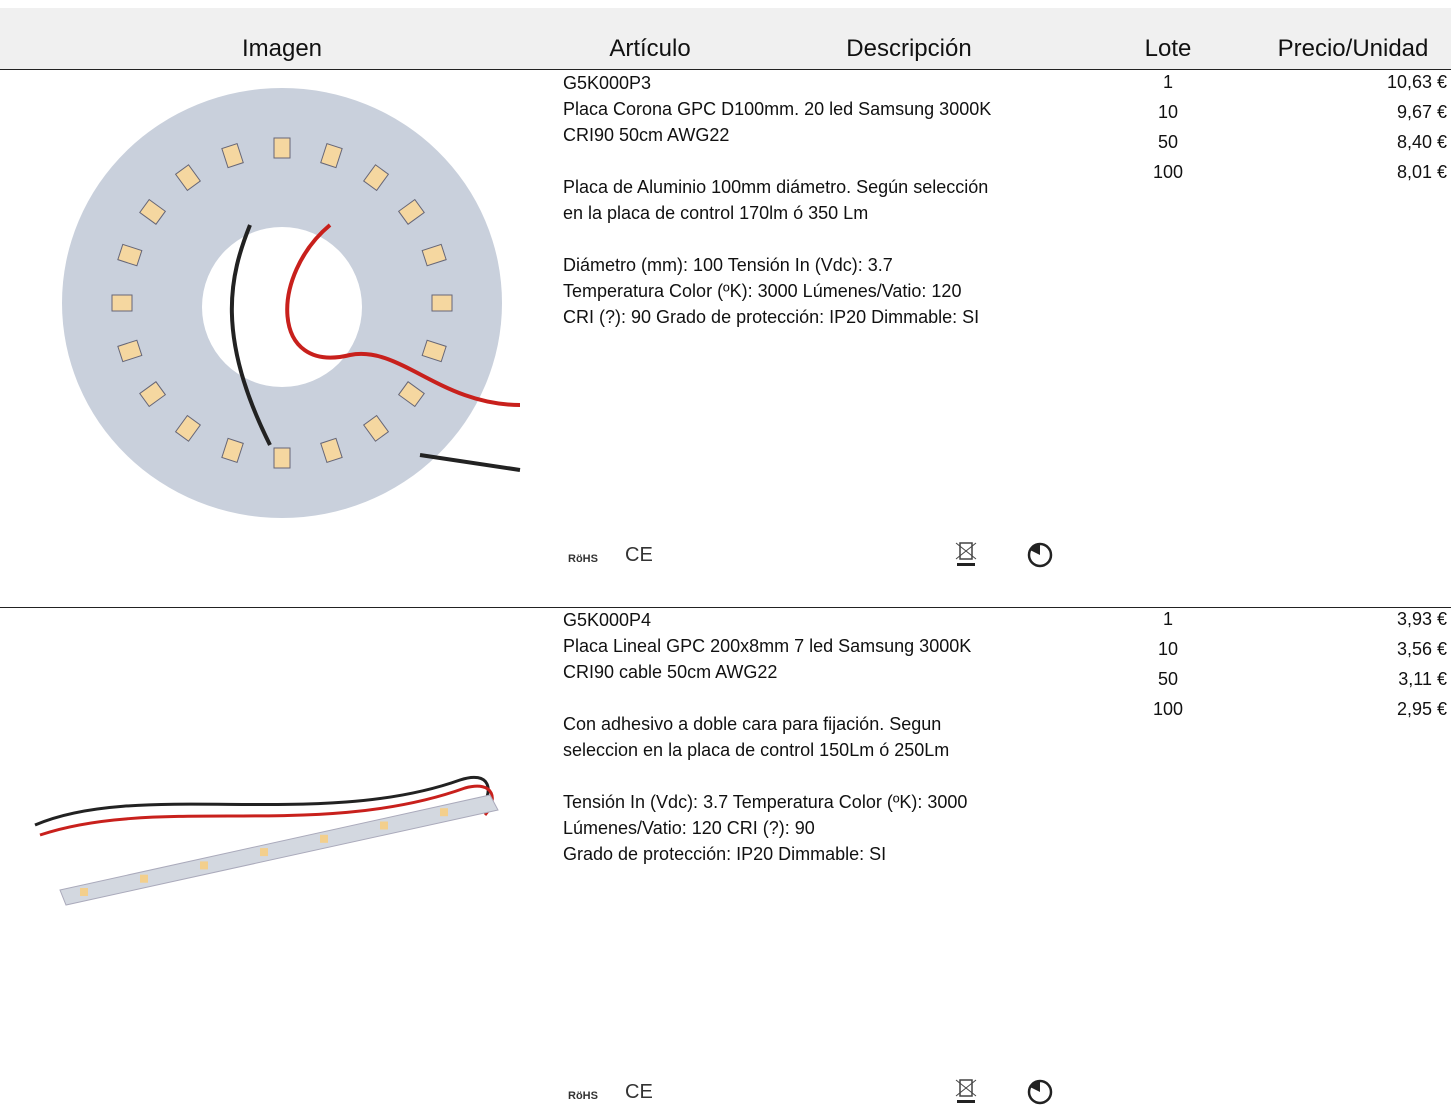 The width and height of the screenshot is (1451, 1115). I want to click on unit-price: 10,63 €, so click(1416, 82).